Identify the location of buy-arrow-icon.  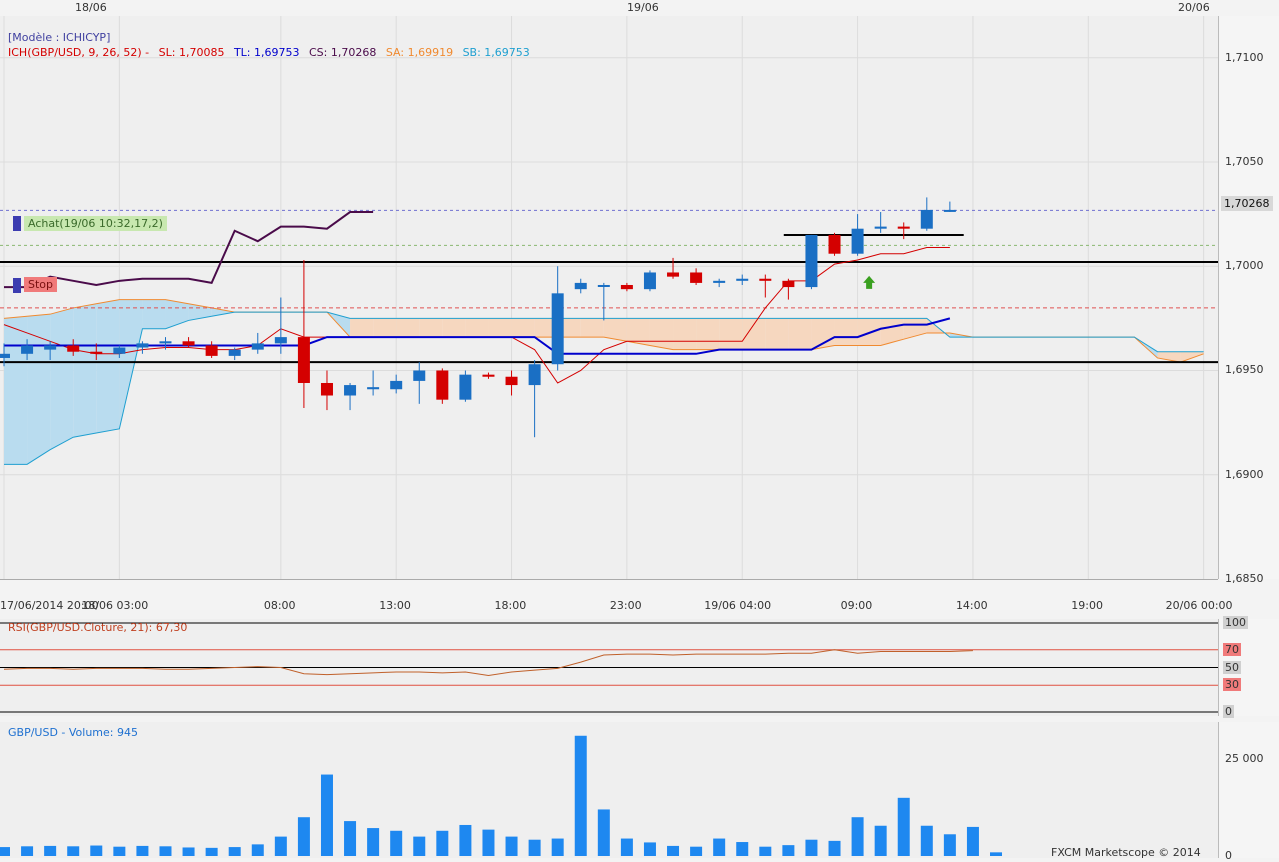
(869, 282).